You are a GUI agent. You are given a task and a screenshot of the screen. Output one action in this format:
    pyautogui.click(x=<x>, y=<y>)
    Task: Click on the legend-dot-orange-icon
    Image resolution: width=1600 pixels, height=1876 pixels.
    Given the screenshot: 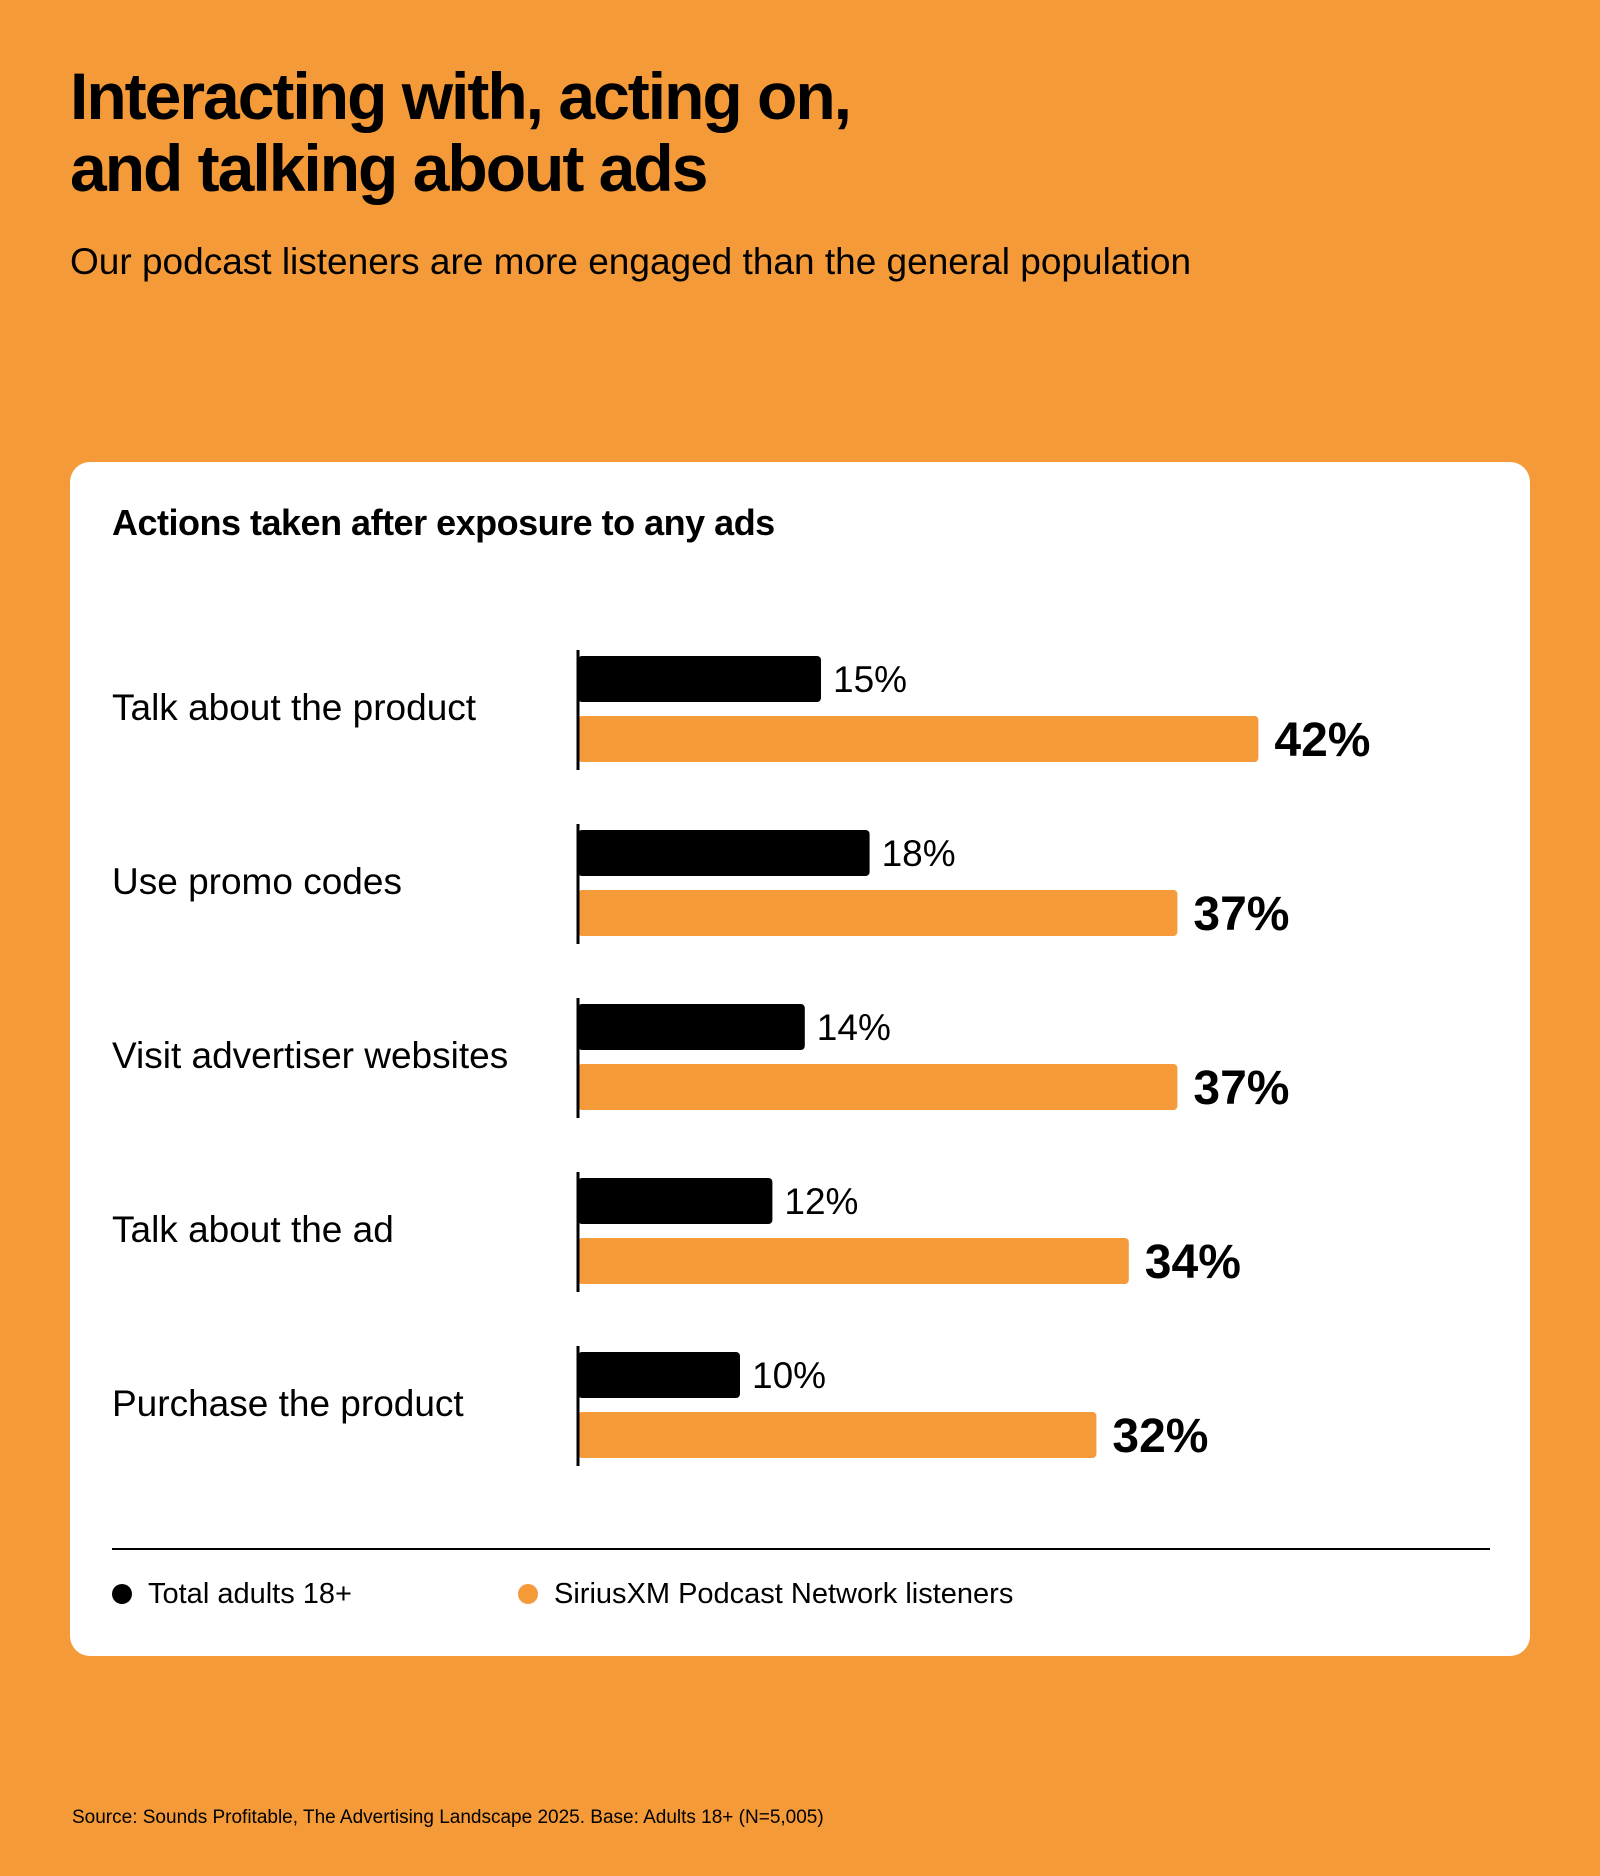 What is the action you would take?
    pyautogui.click(x=528, y=1594)
    